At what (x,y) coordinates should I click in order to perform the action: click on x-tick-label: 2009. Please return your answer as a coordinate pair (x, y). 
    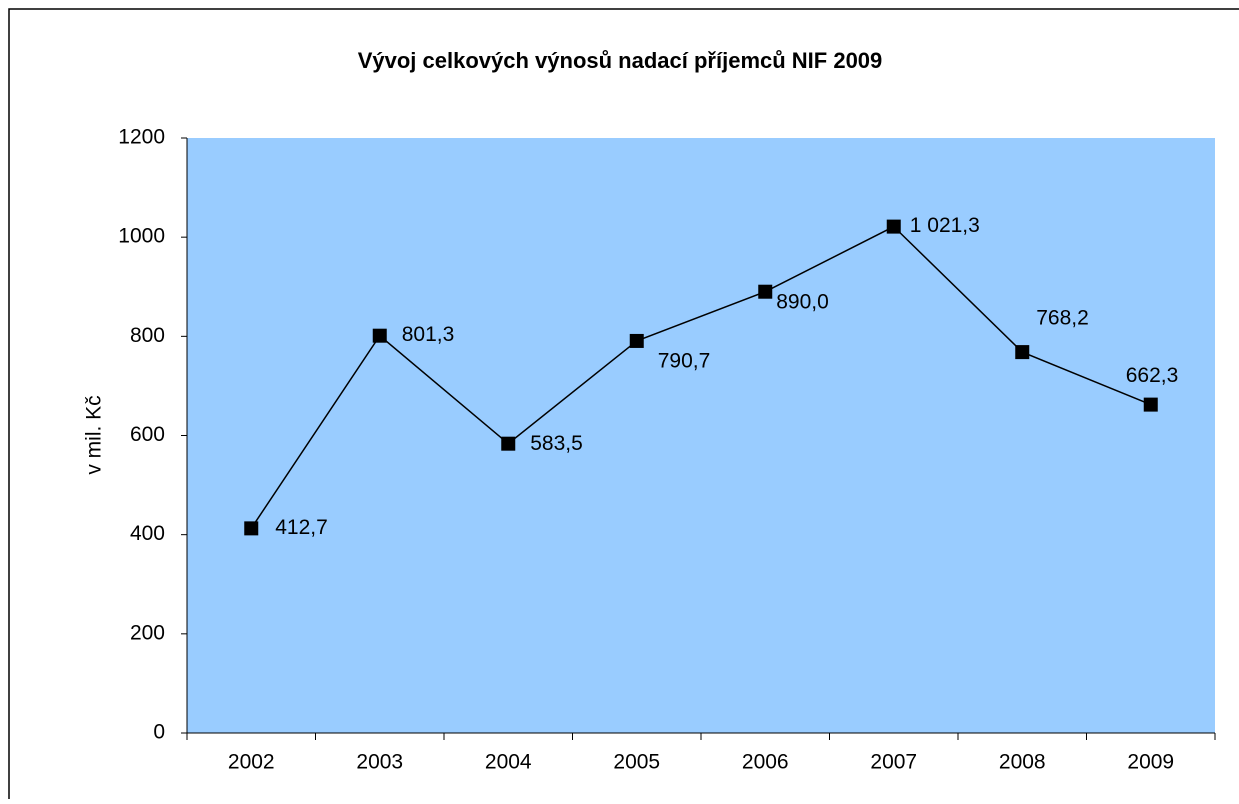
    Looking at the image, I should click on (1150, 762).